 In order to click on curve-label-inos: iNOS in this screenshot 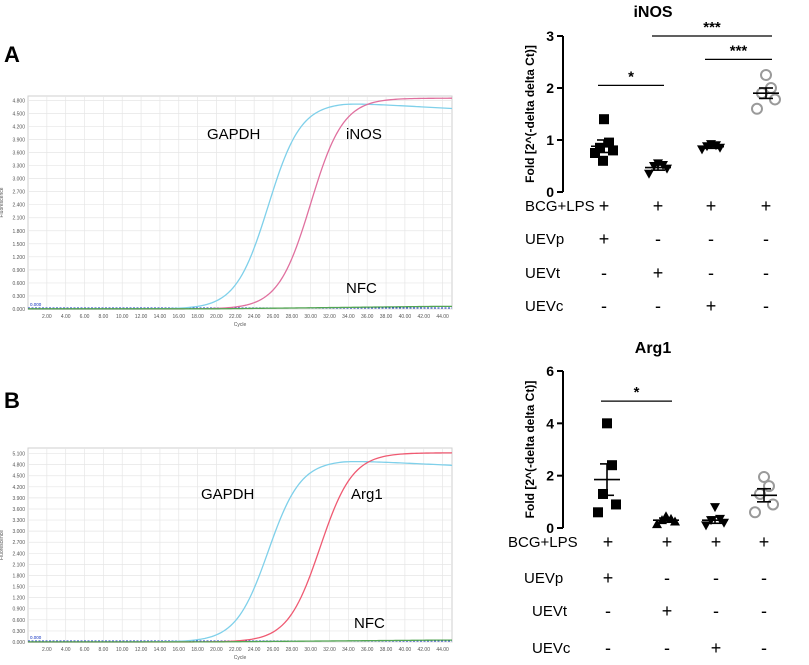, I will do `click(364, 134)`.